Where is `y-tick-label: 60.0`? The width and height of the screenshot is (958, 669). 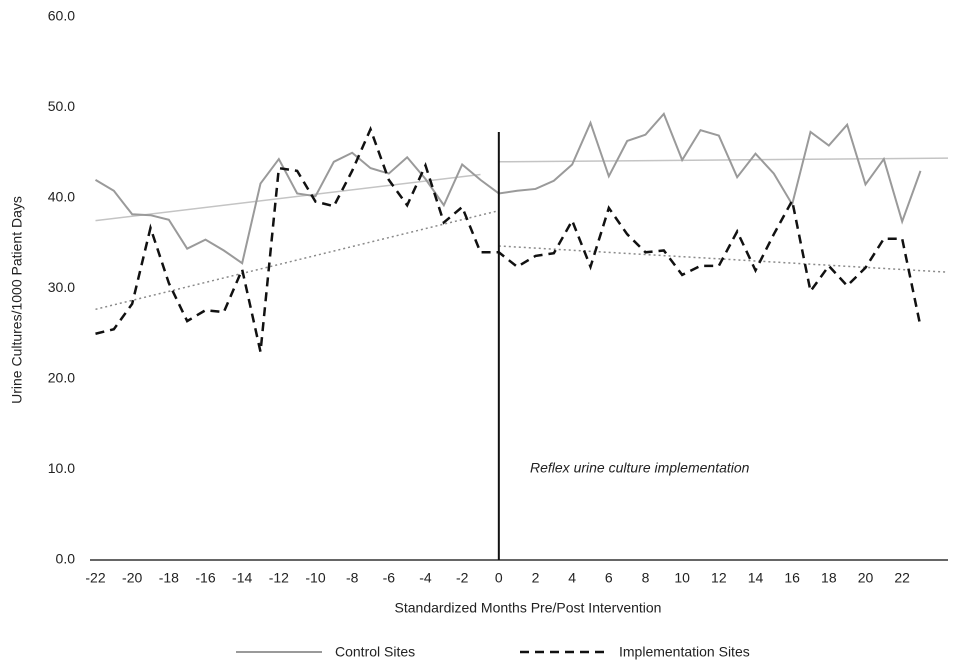
y-tick-label: 60.0 is located at coordinates (61, 16).